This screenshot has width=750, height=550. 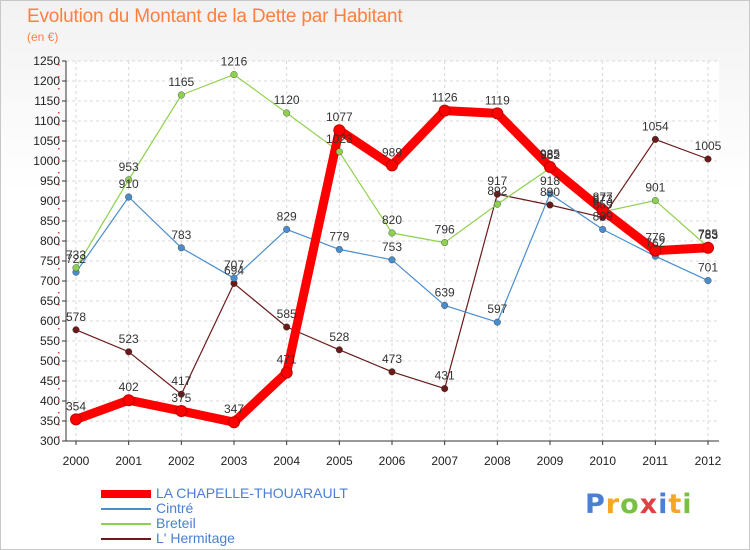 I want to click on data-label: 901, so click(x=655, y=188).